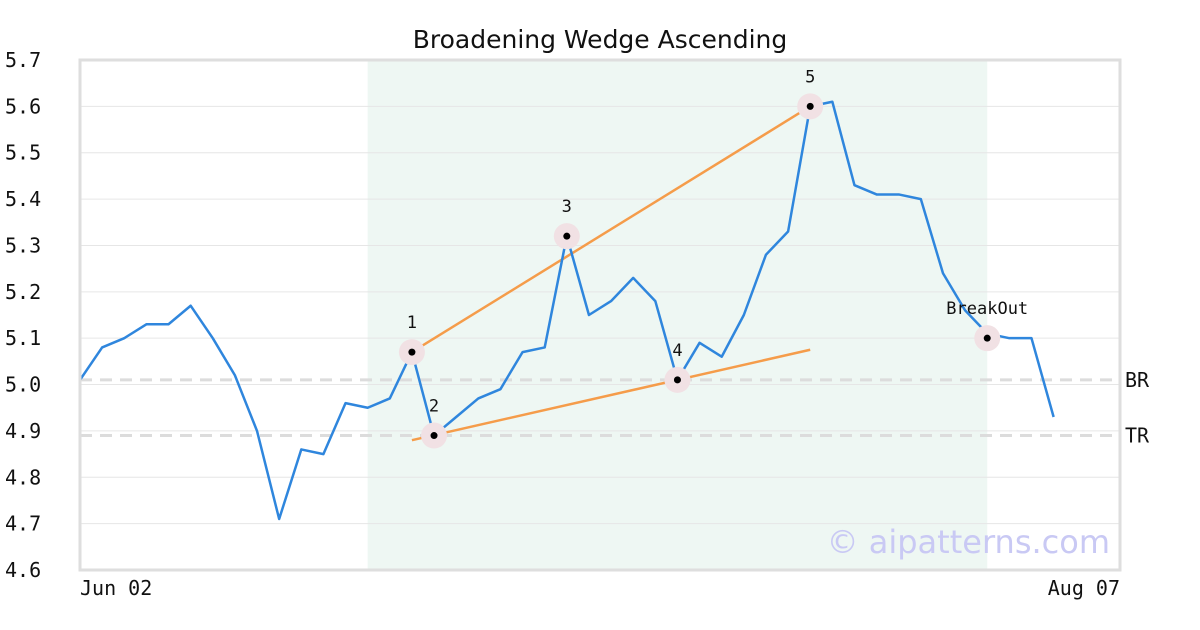 The height and width of the screenshot is (630, 1200). Describe the element at coordinates (968, 542) in the screenshot. I see `watermark-text: © aipatterns.com` at that location.